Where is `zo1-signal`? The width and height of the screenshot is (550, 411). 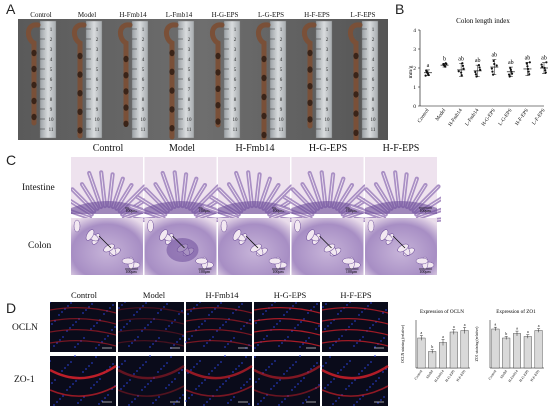 zo1-signal is located at coordinates (151, 372).